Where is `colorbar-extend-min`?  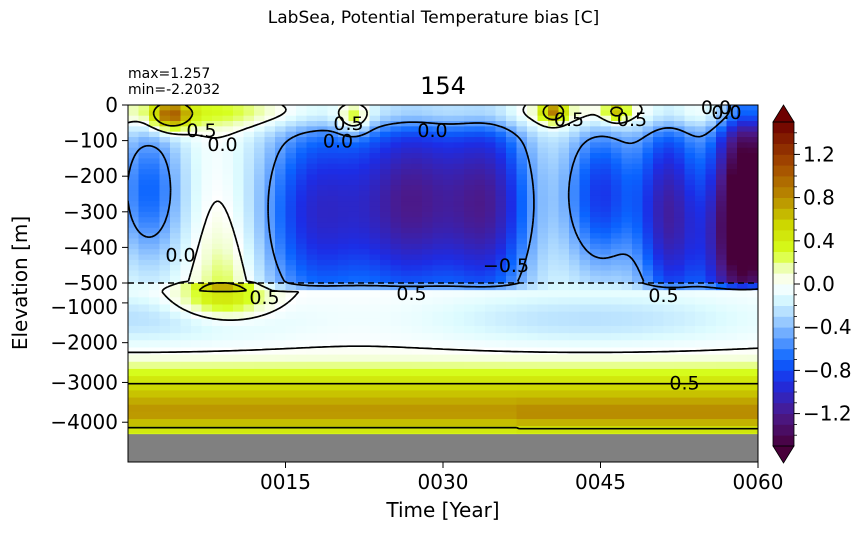
colorbar-extend-min is located at coordinates (783, 454).